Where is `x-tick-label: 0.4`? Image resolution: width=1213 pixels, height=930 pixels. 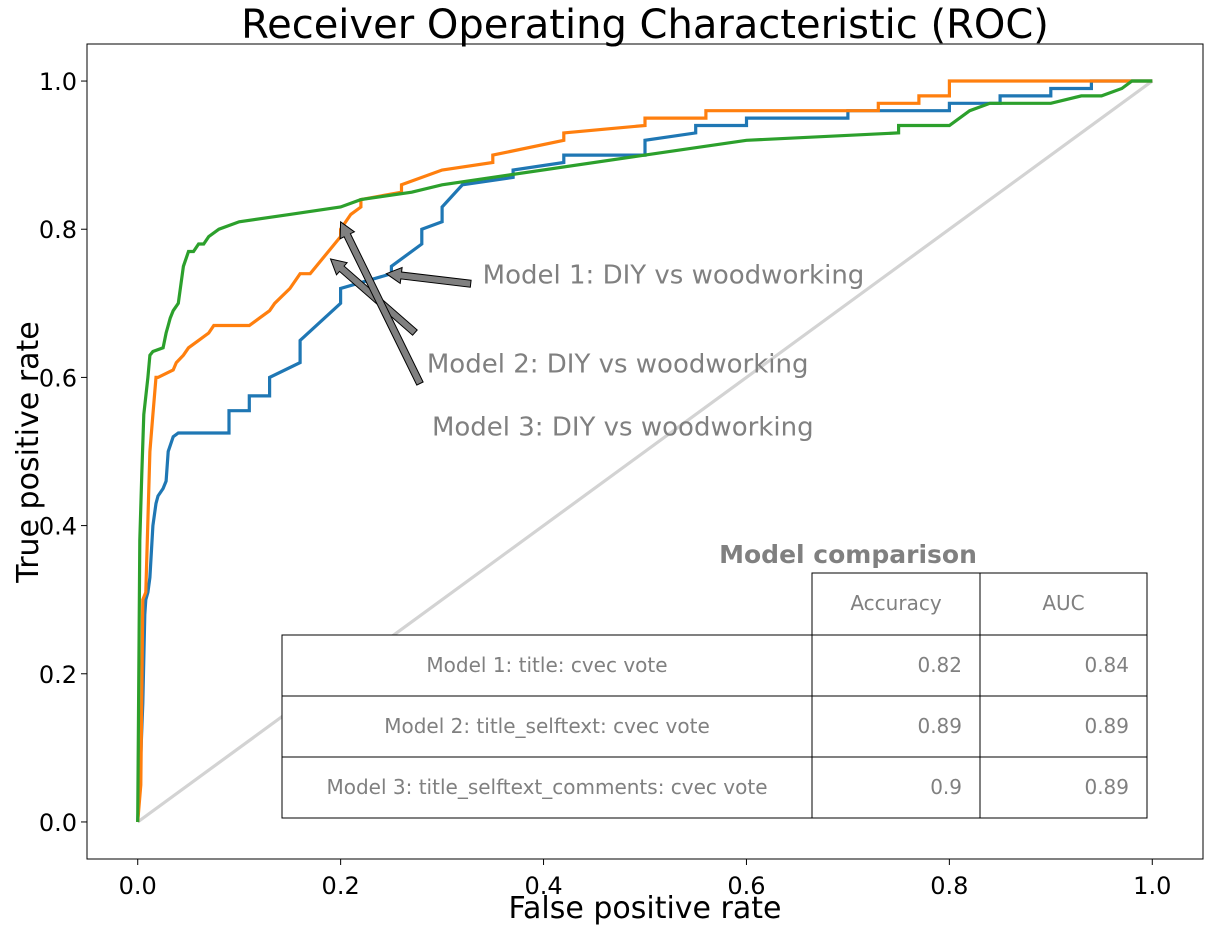 x-tick-label: 0.4 is located at coordinates (543, 886).